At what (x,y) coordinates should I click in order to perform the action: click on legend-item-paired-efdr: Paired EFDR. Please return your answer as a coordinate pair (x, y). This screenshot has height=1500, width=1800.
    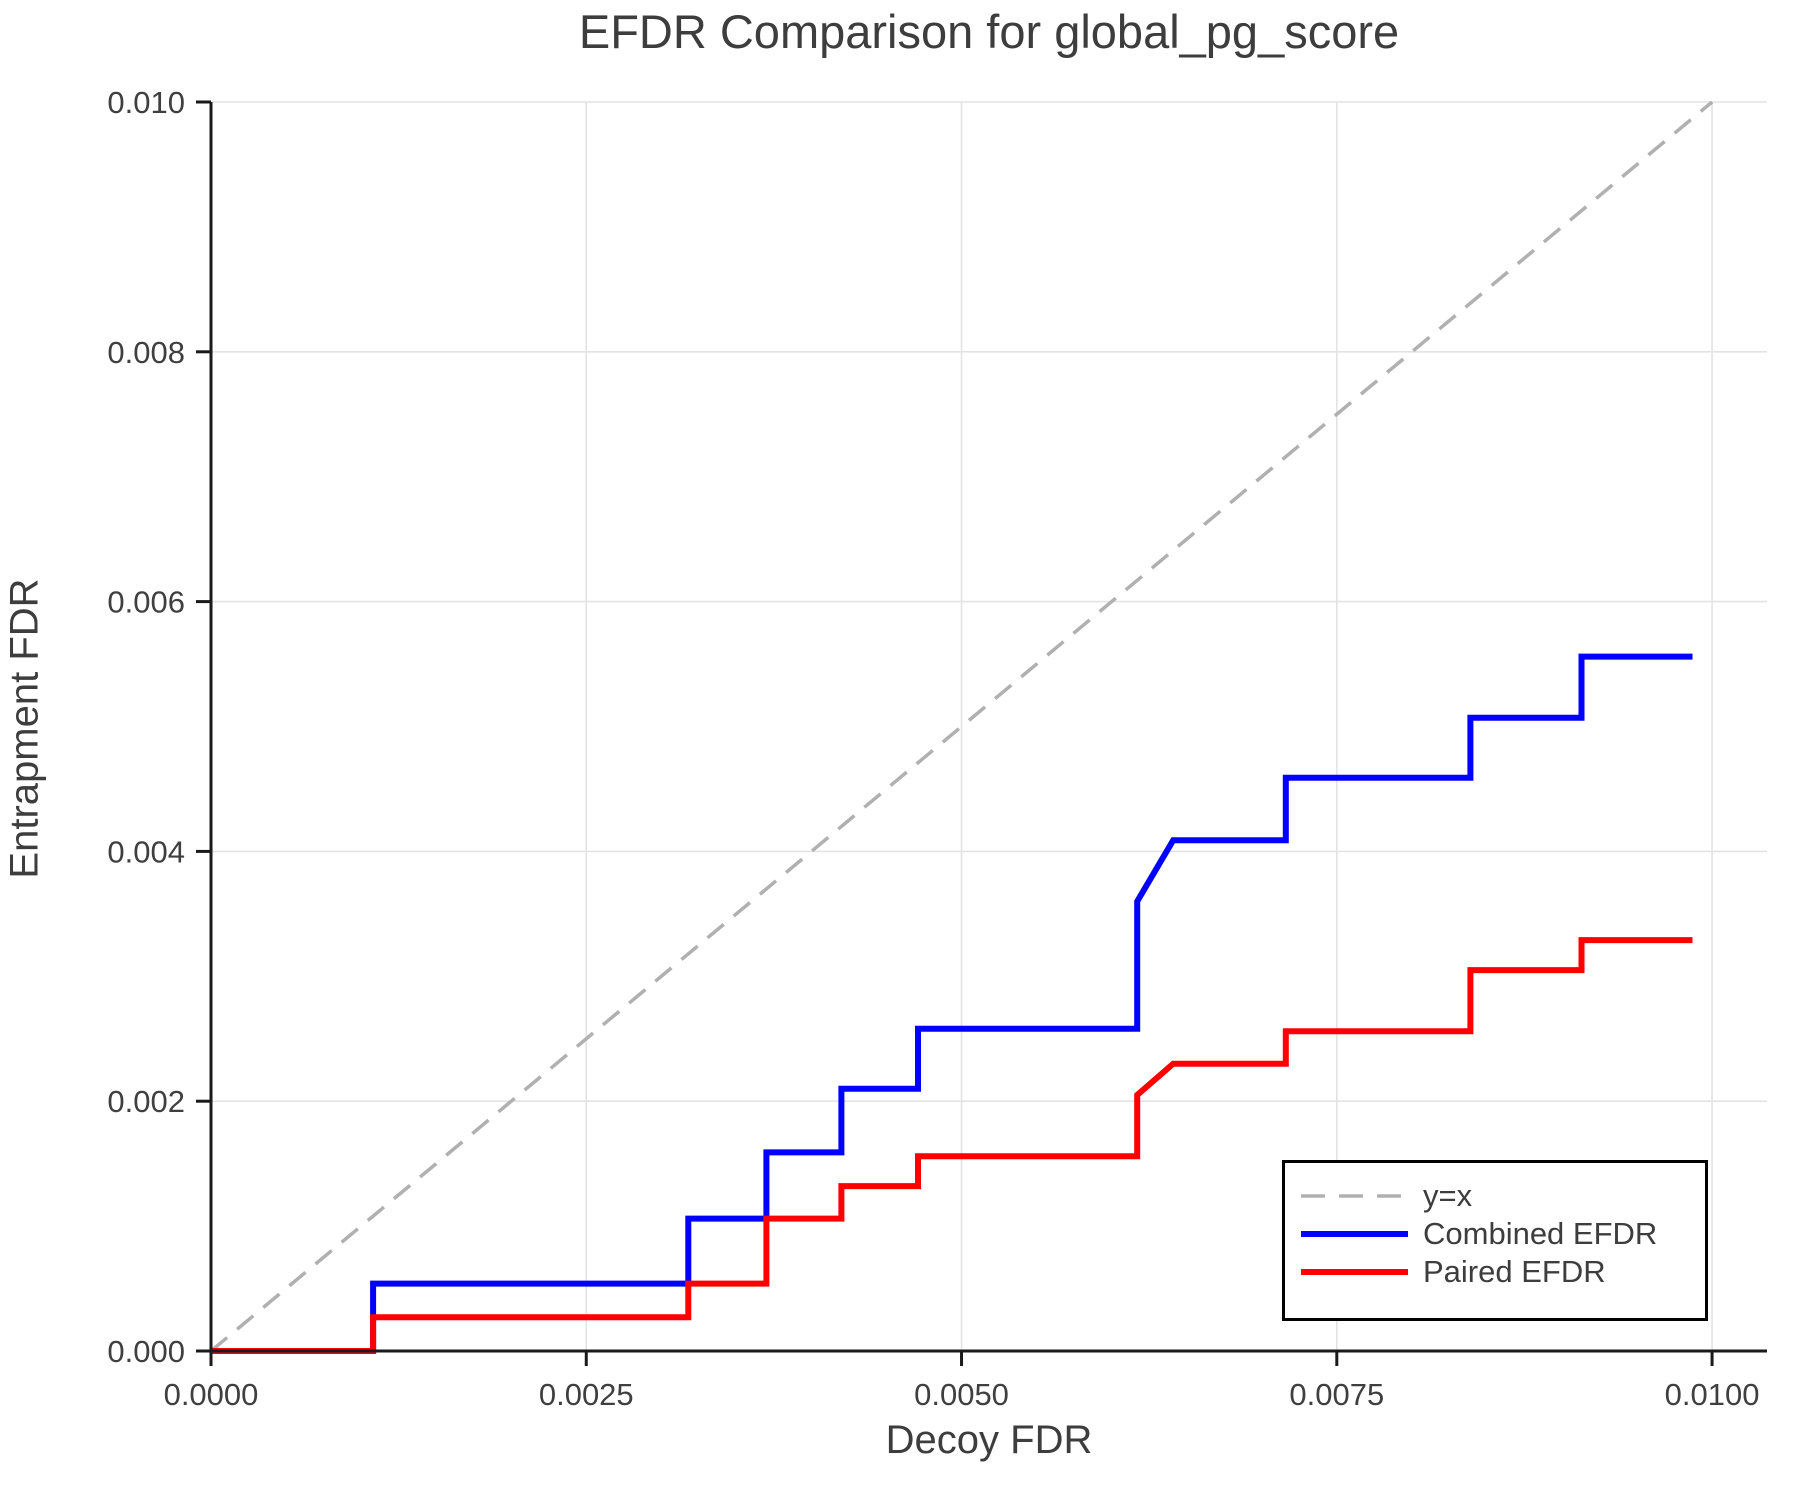
    Looking at the image, I should click on (1503, 1272).